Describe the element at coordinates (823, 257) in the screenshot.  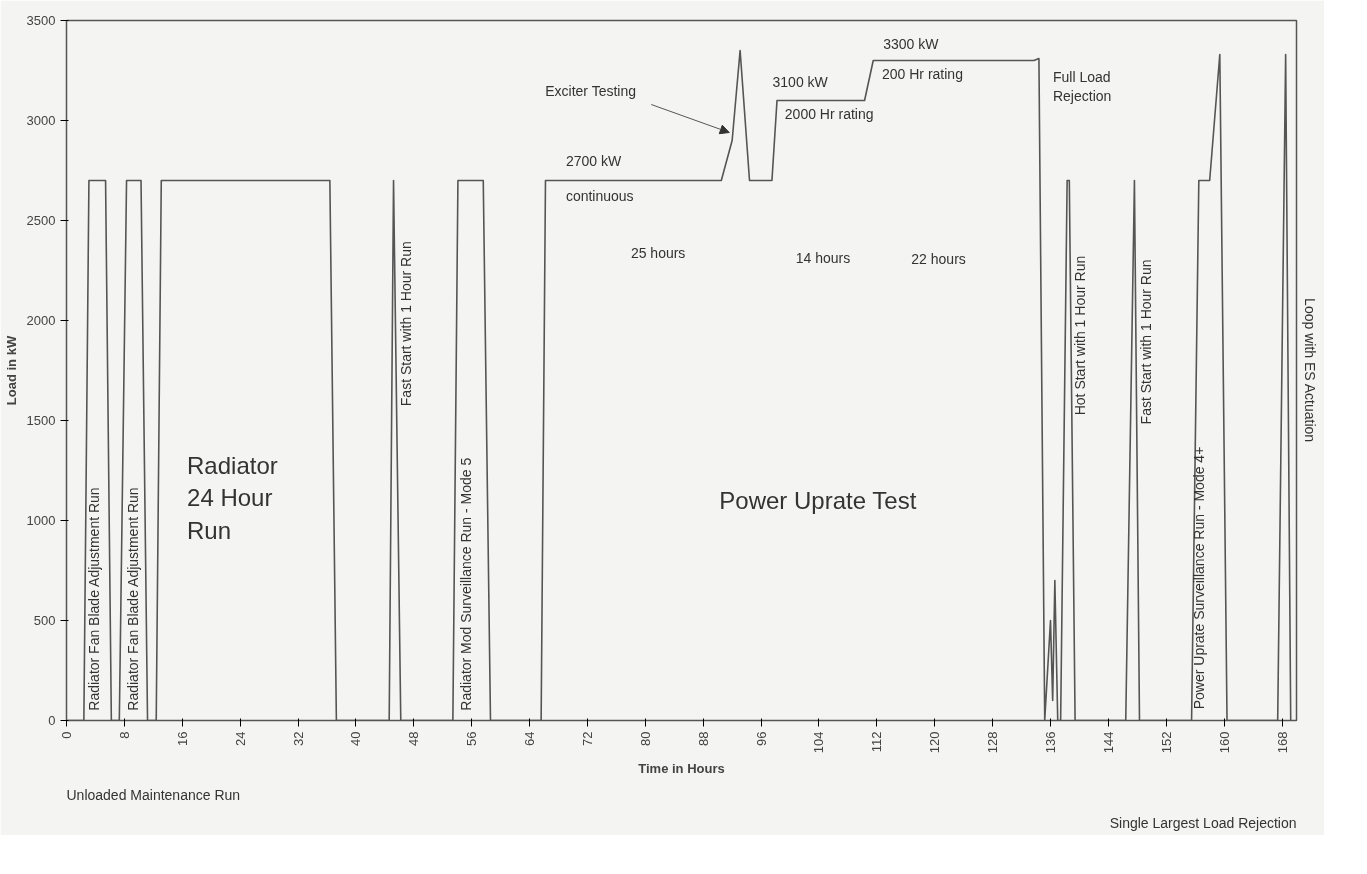
I see `annotation: 14 hours` at that location.